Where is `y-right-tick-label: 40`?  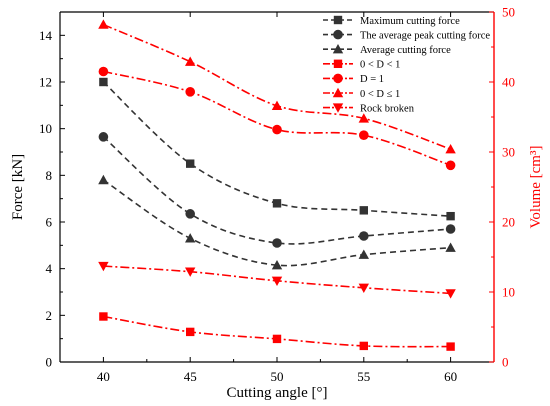 y-right-tick-label: 40 is located at coordinates (508, 82).